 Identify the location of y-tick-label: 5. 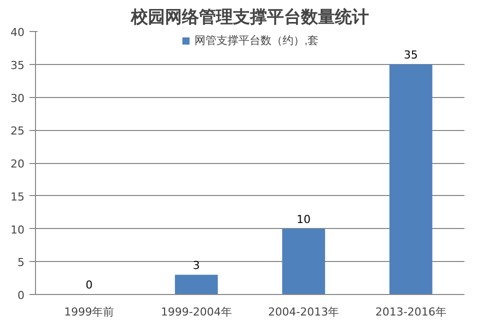
(21, 263).